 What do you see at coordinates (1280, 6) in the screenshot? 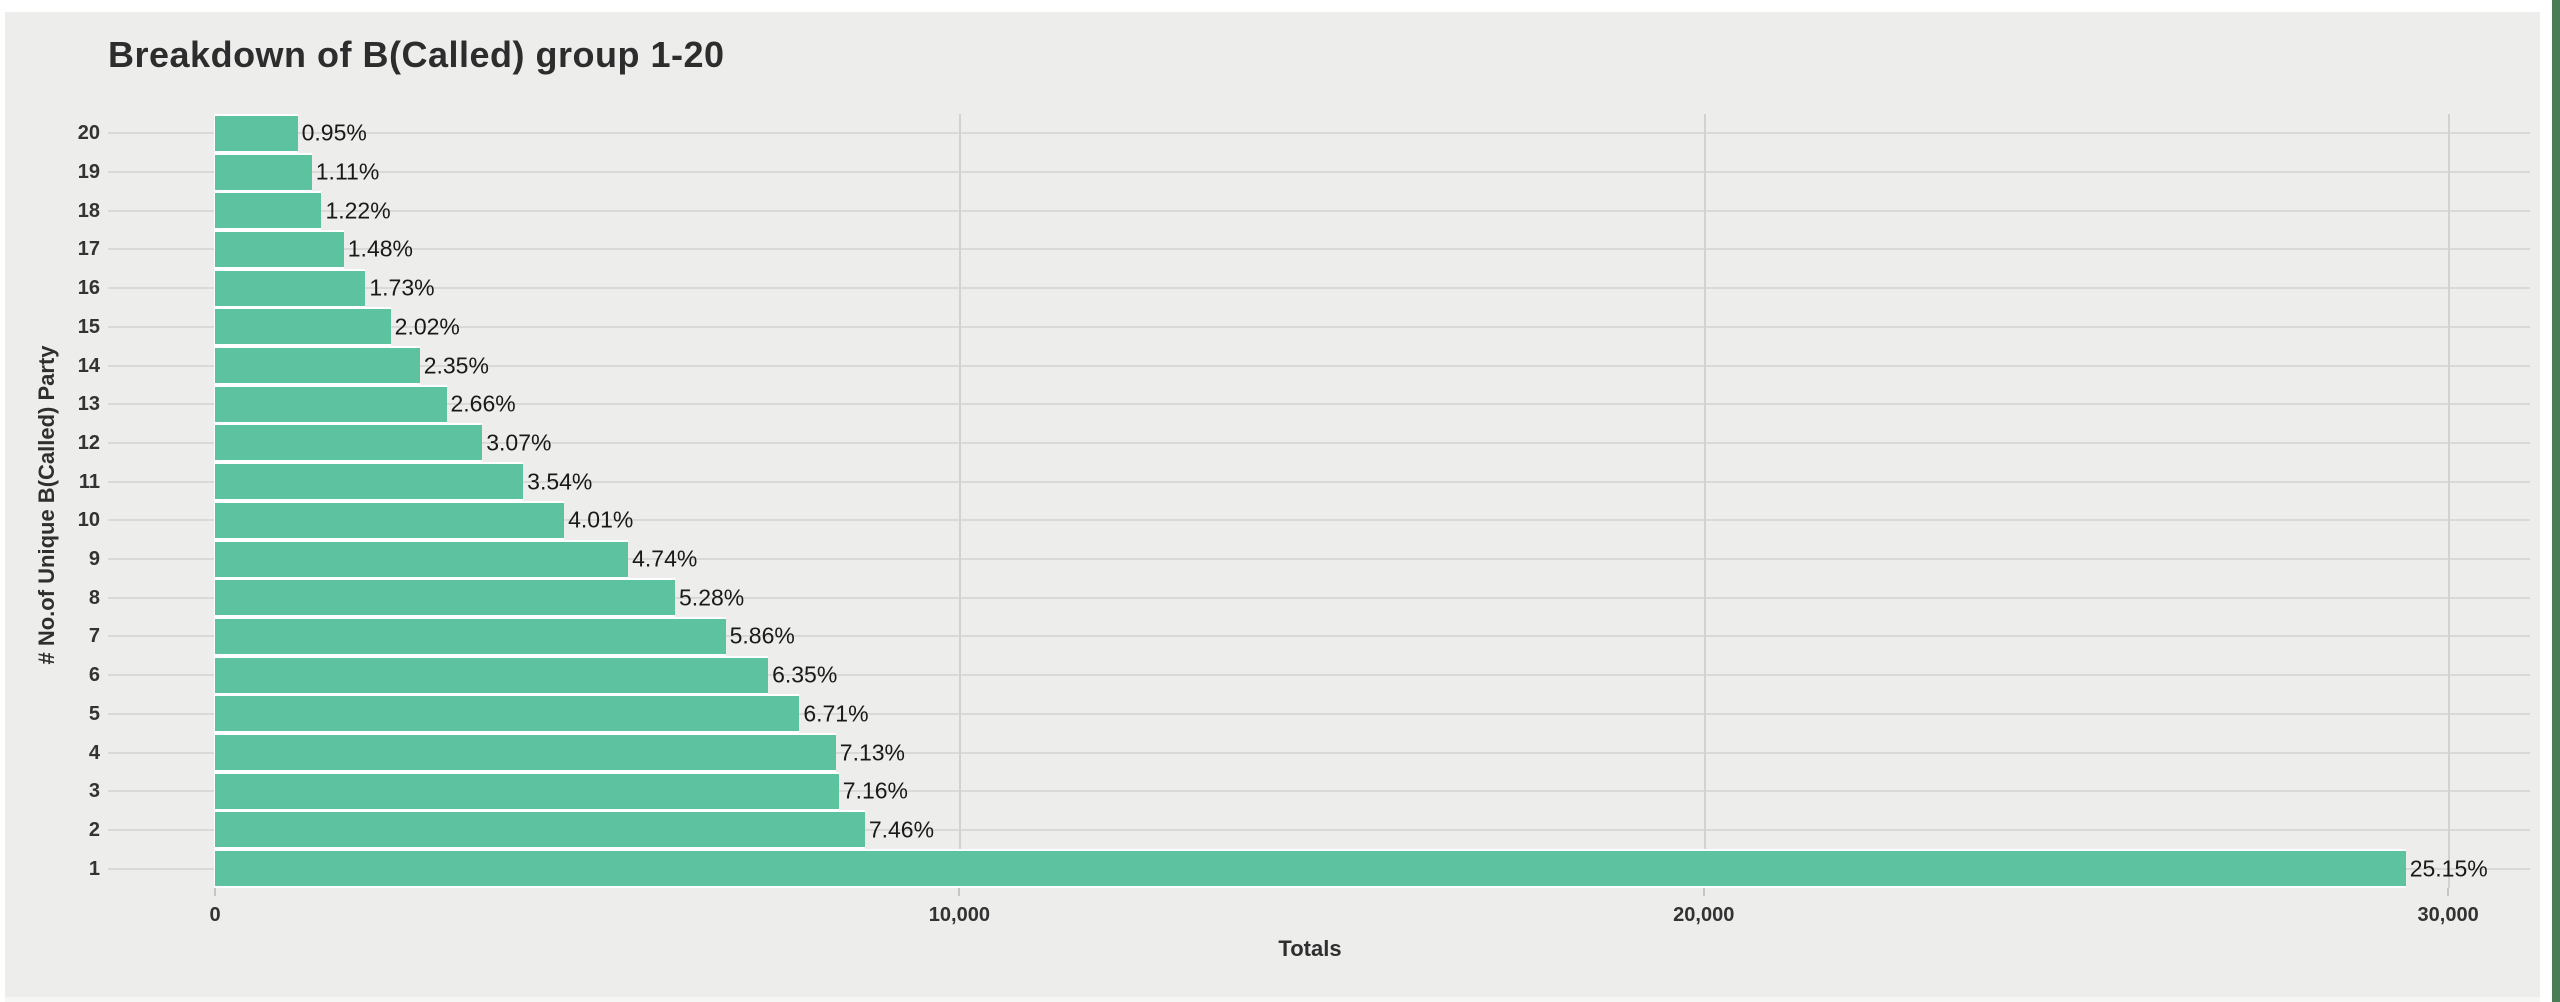
I see `page-top-margin` at bounding box center [1280, 6].